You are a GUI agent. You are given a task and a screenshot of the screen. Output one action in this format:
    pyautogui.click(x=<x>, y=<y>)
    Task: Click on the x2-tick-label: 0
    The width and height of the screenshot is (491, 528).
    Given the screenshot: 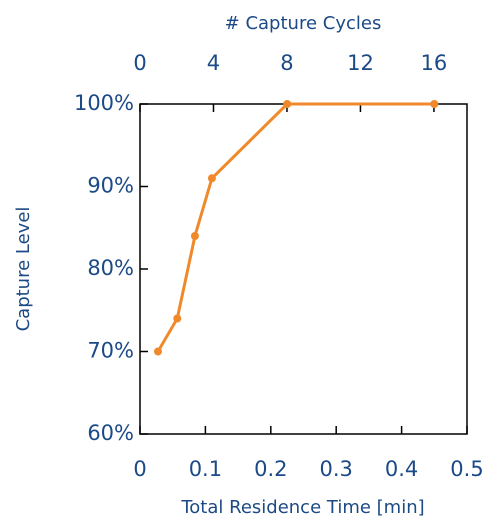 What is the action you would take?
    pyautogui.click(x=139, y=63)
    